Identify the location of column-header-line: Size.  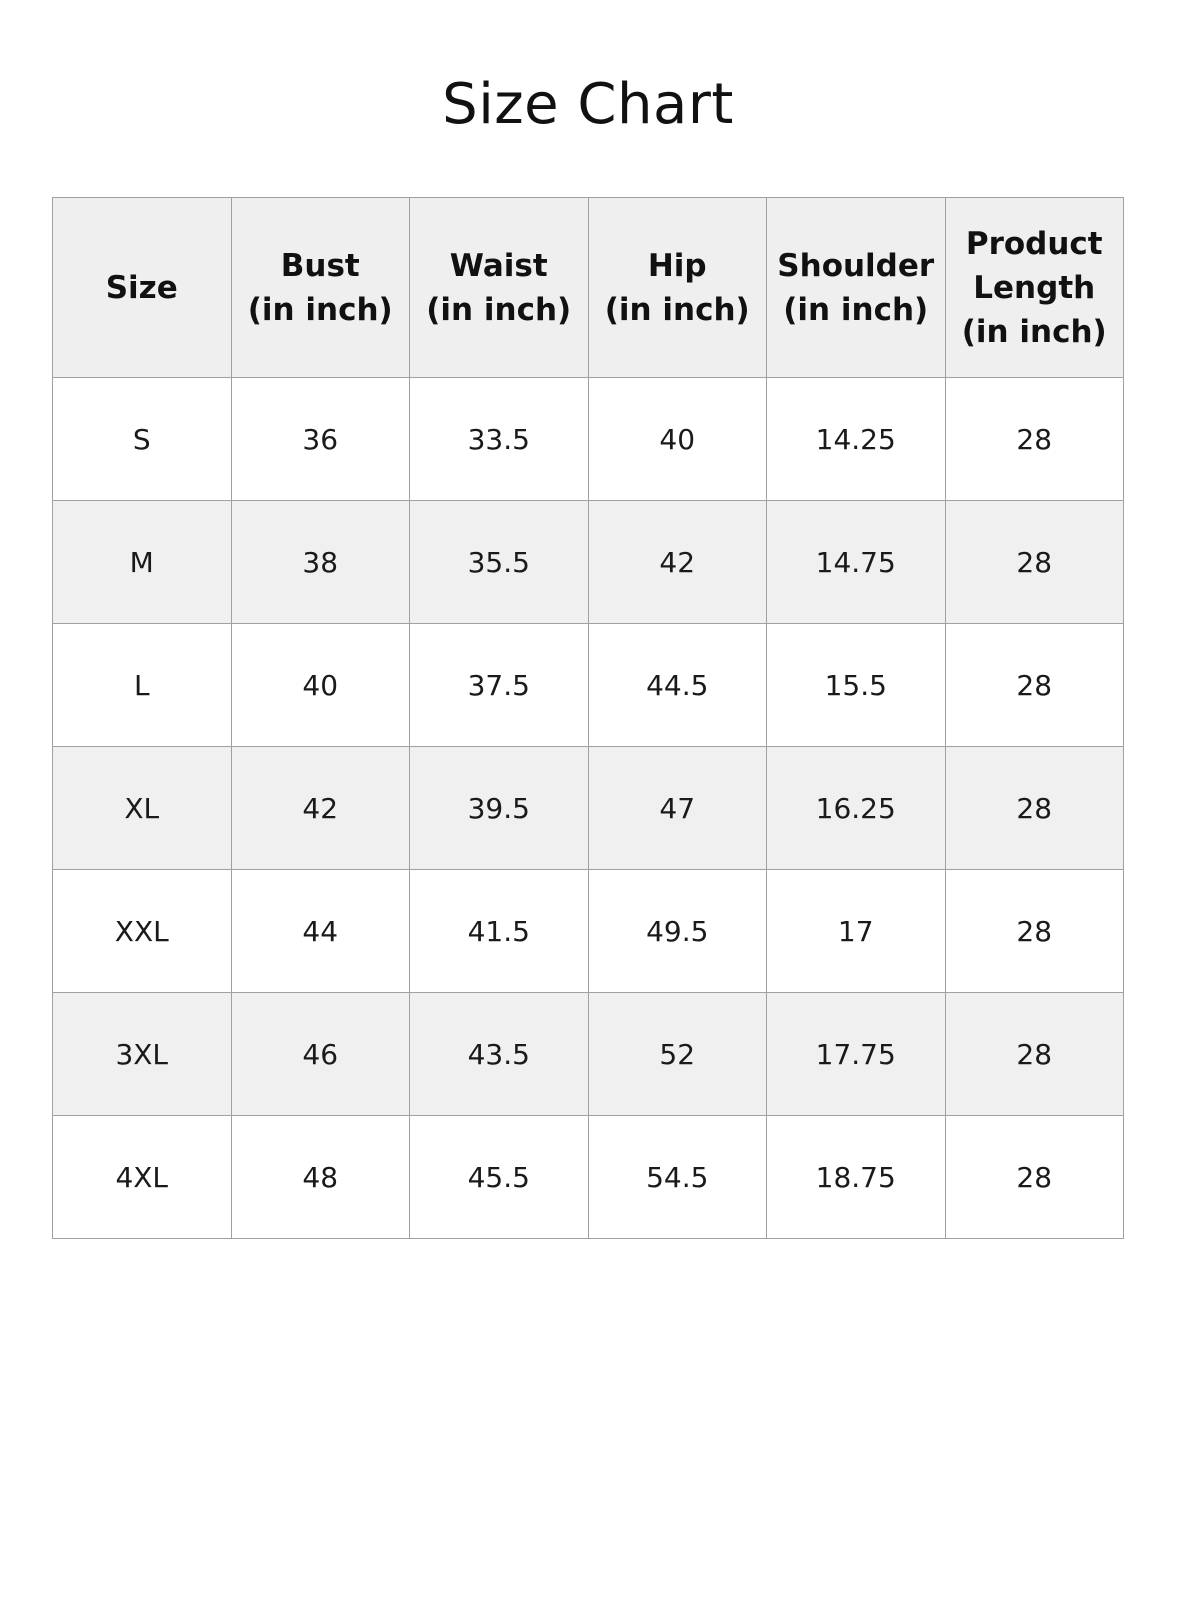
(141, 287).